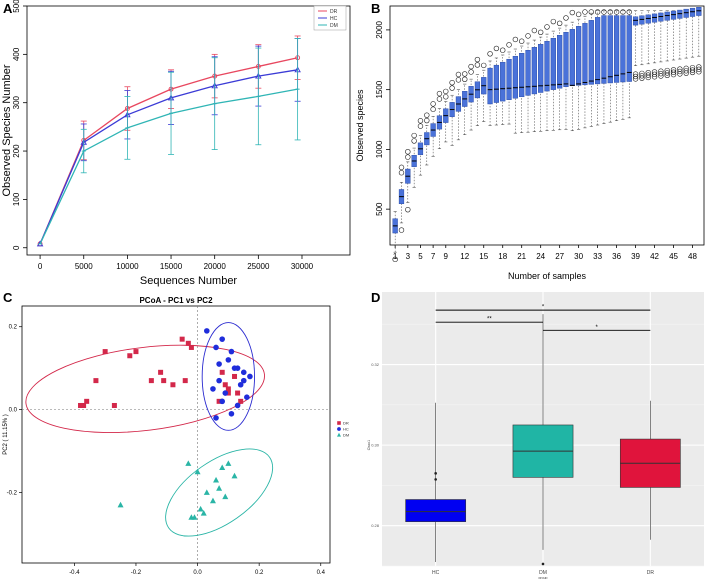 The image size is (708, 579). What do you see at coordinates (379, 209) in the screenshot?
I see `y-tick-label: 500` at bounding box center [379, 209].